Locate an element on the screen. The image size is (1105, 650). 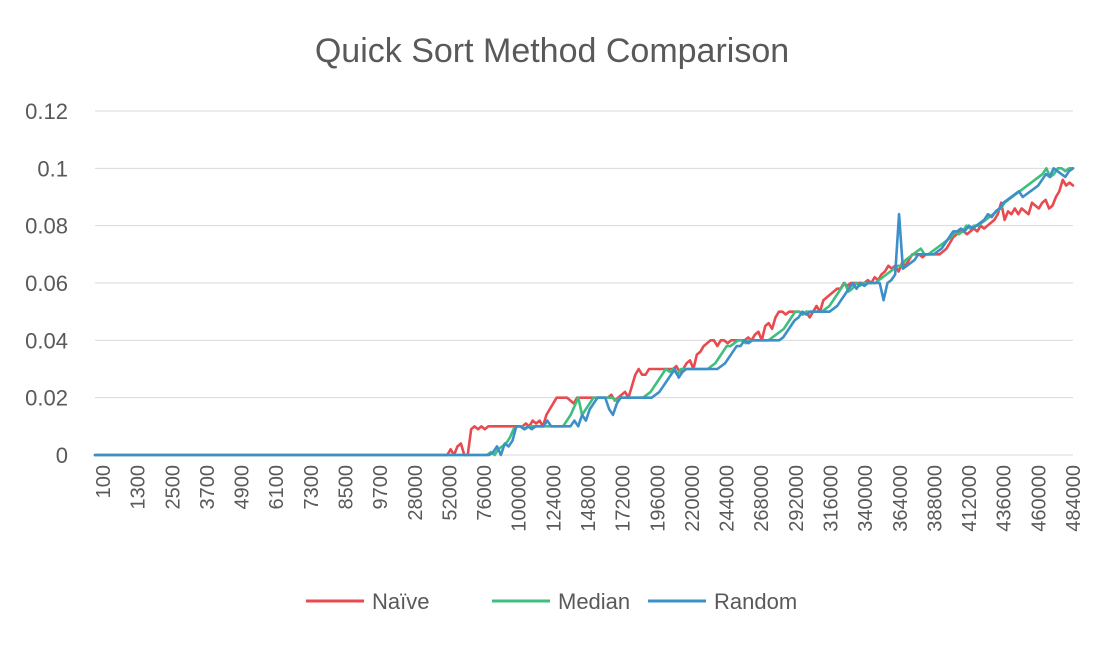
x-tick-label: 268000 is located at coordinates (762, 498).